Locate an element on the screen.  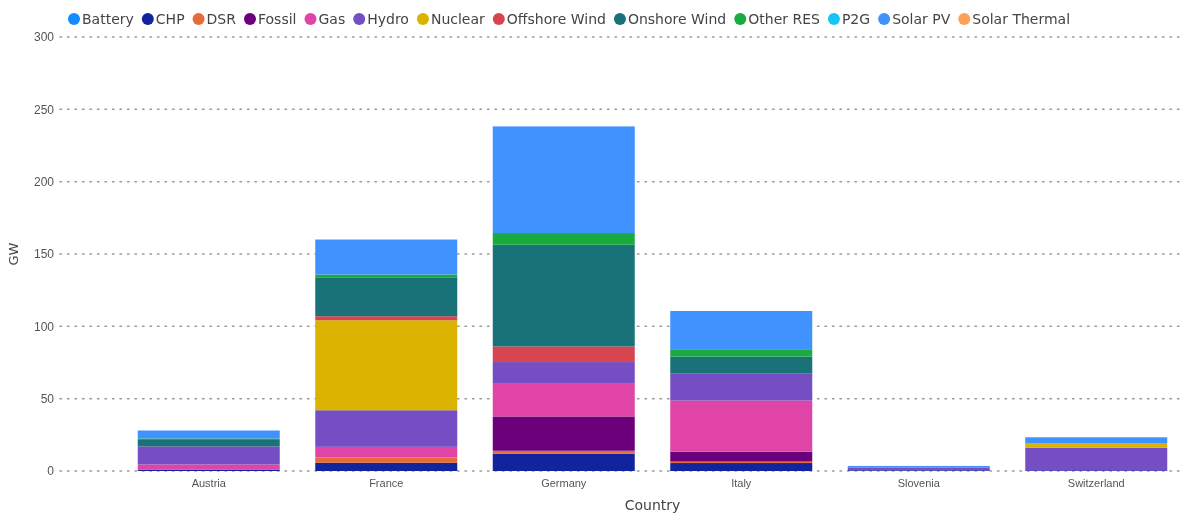
y-tick-label: 0 is located at coordinates (51, 471).